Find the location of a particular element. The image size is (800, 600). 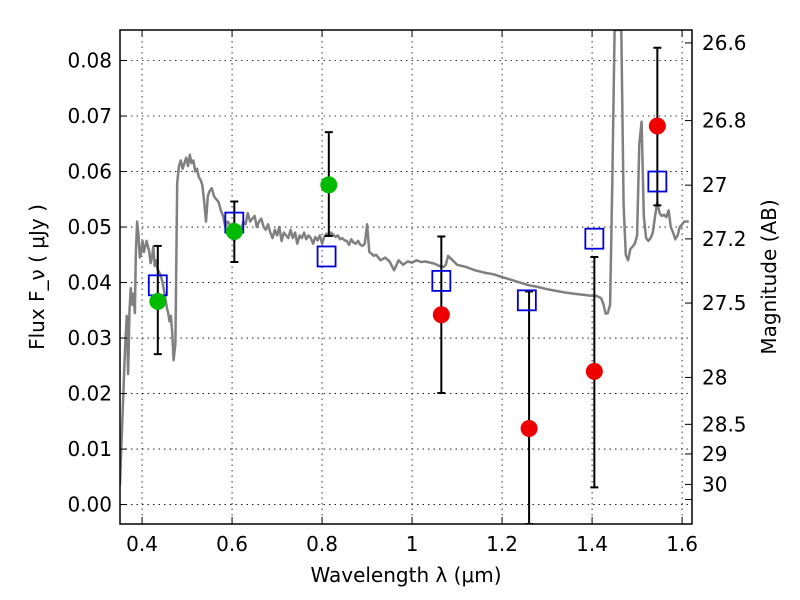

right-tick-label: 28.5 is located at coordinates (724, 424).